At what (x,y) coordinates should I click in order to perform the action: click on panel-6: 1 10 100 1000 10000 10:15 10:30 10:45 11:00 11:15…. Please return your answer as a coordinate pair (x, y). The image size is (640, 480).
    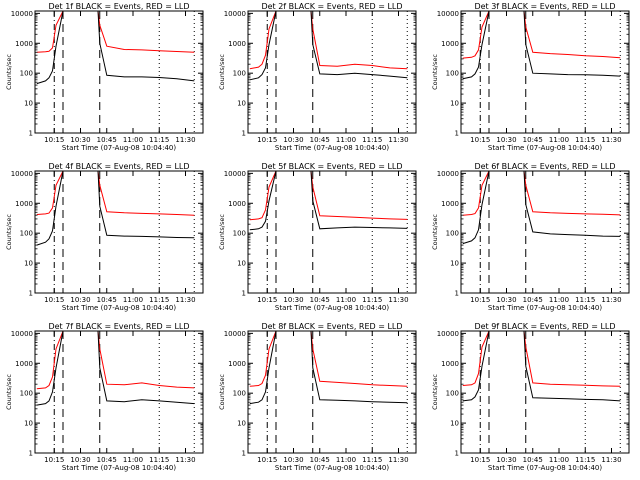
    Looking at the image, I should click on (530, 237).